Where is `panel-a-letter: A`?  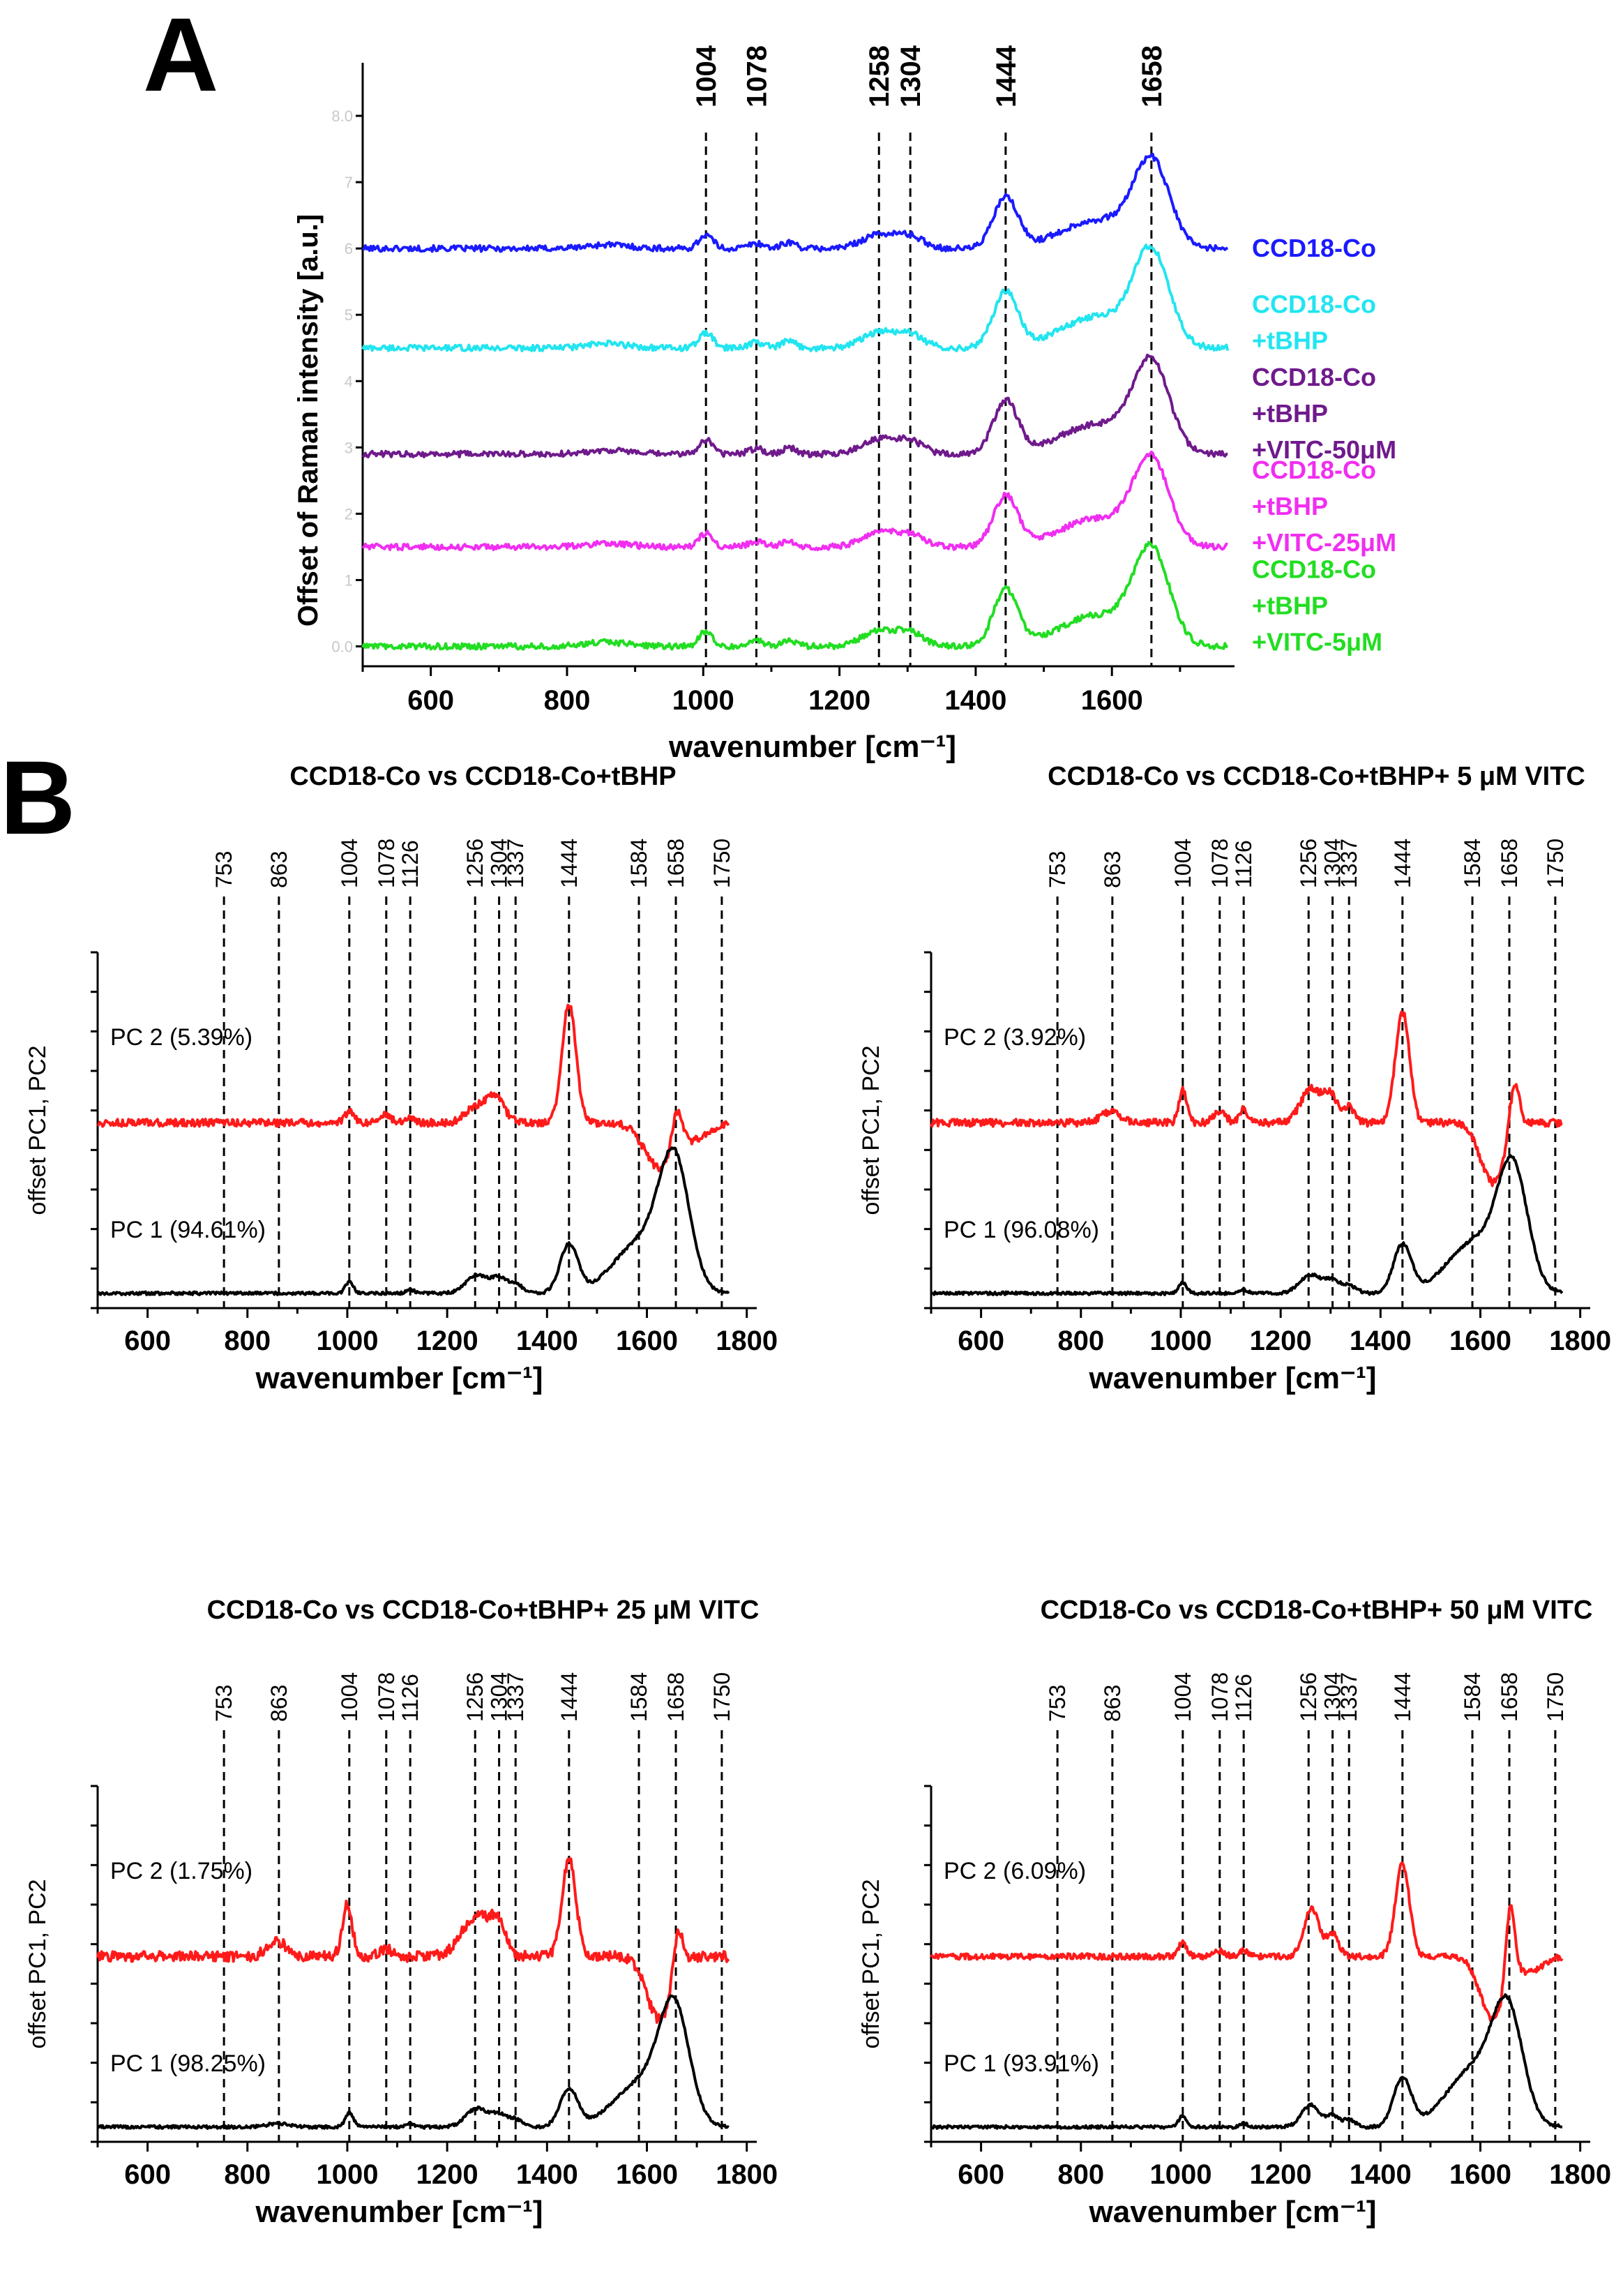 panel-a-letter: A is located at coordinates (180, 57).